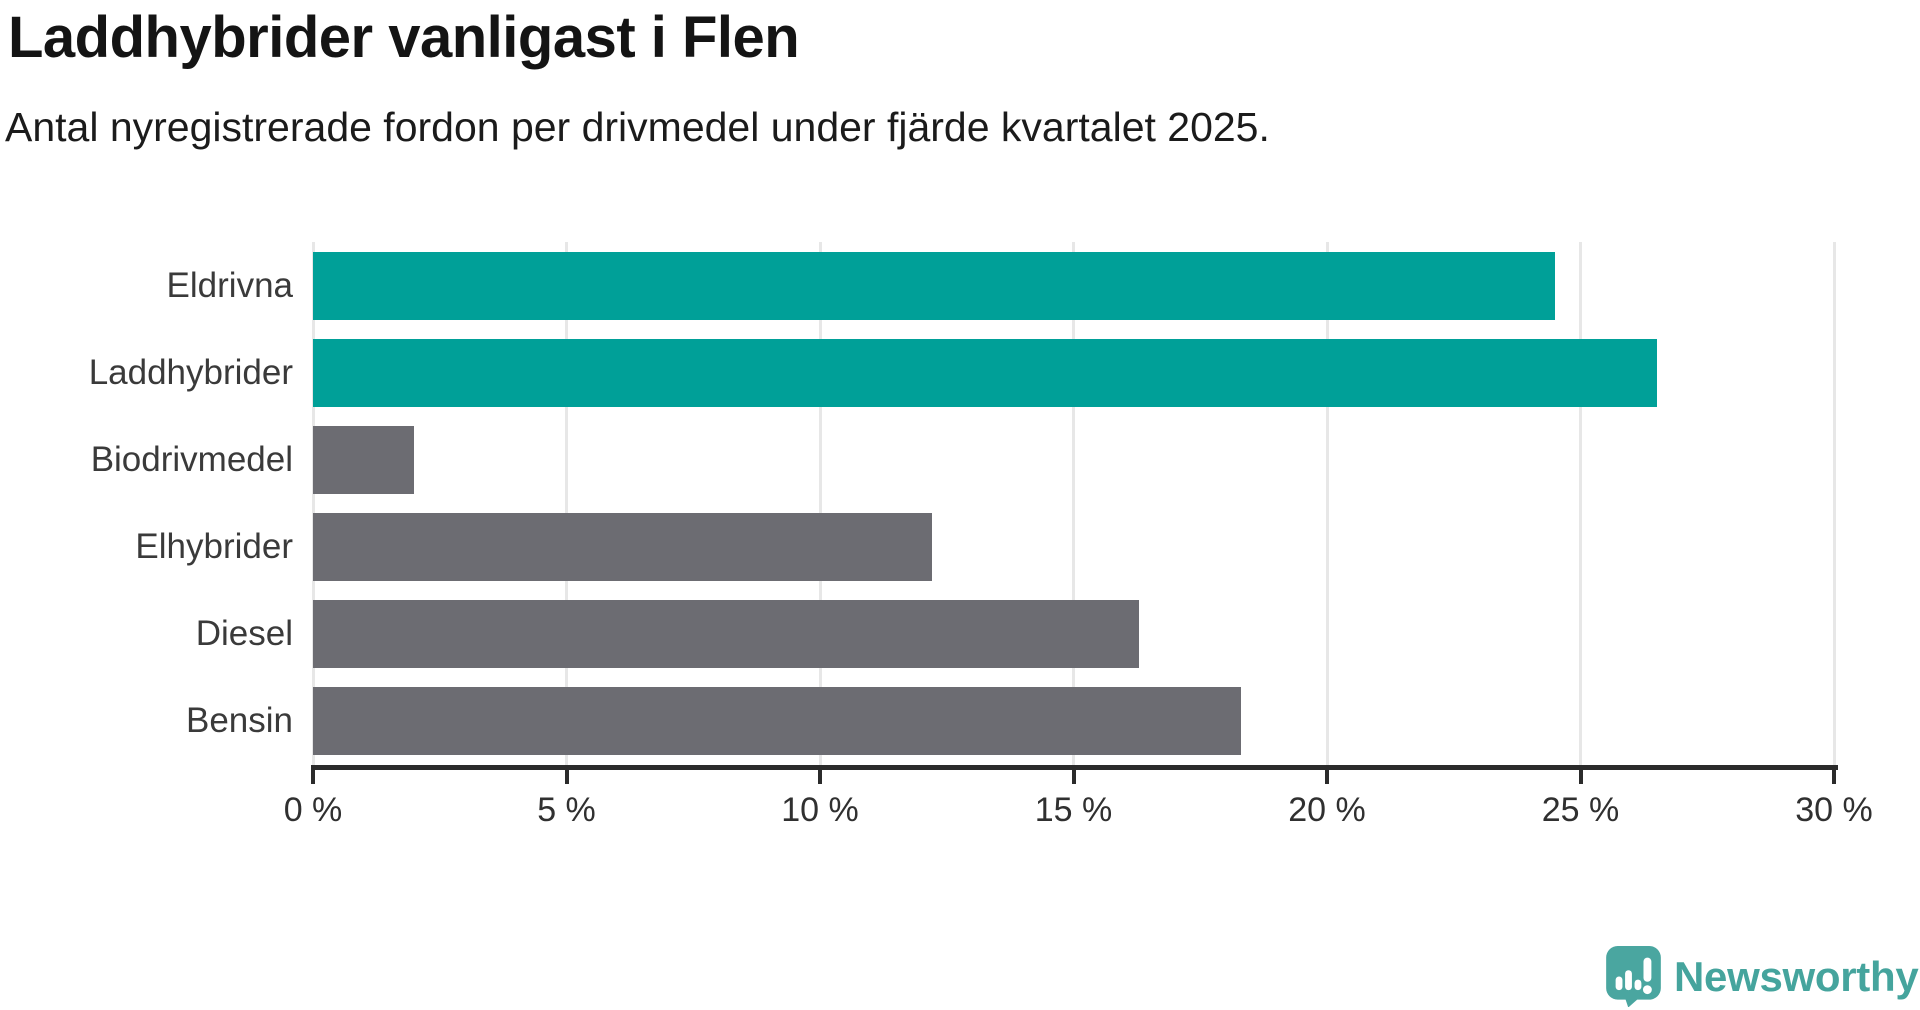 This screenshot has height=1010, width=1920. Describe the element at coordinates (985, 372) in the screenshot. I see `bar-laddhybrider` at that location.